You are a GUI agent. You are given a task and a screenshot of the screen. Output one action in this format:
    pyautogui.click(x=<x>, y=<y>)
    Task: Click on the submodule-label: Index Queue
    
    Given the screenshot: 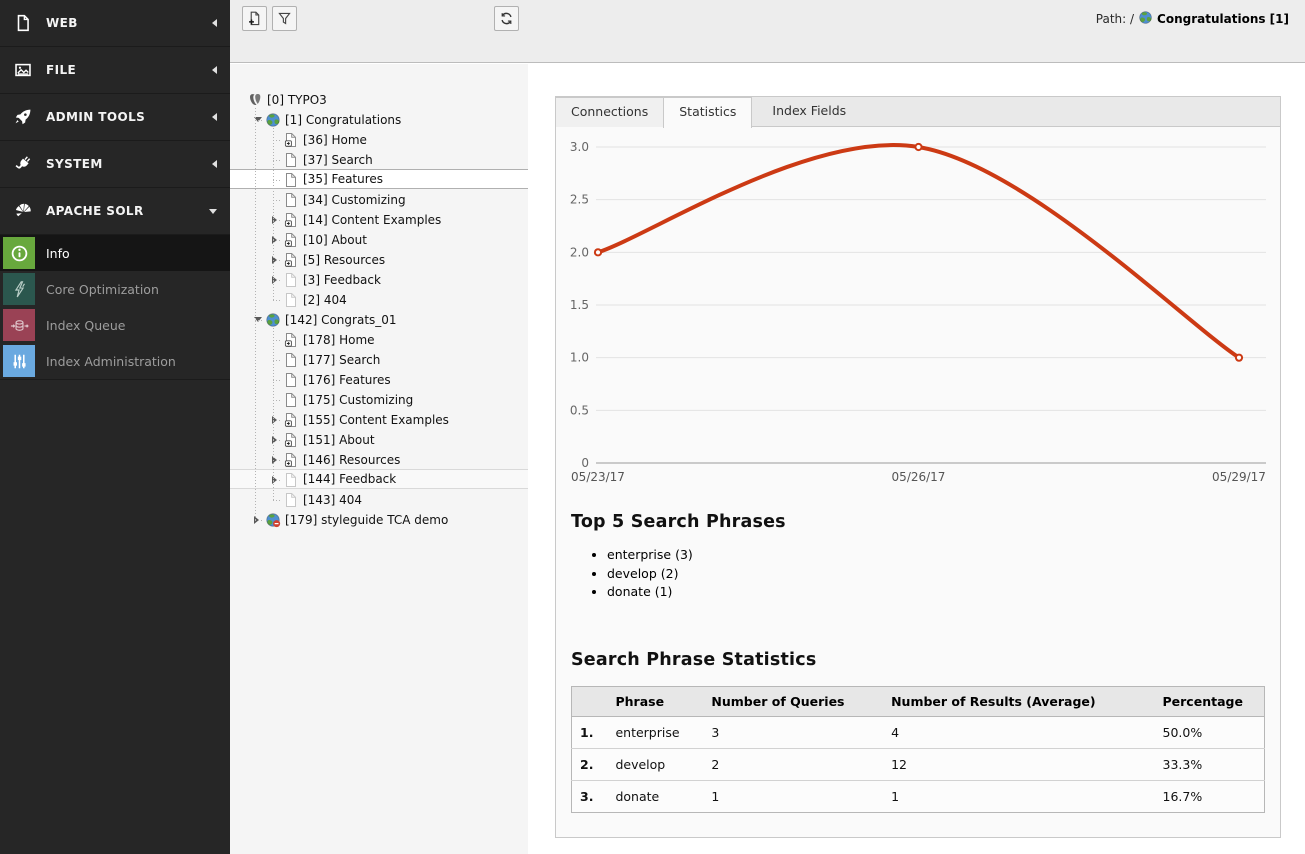 What is the action you would take?
    pyautogui.click(x=86, y=325)
    